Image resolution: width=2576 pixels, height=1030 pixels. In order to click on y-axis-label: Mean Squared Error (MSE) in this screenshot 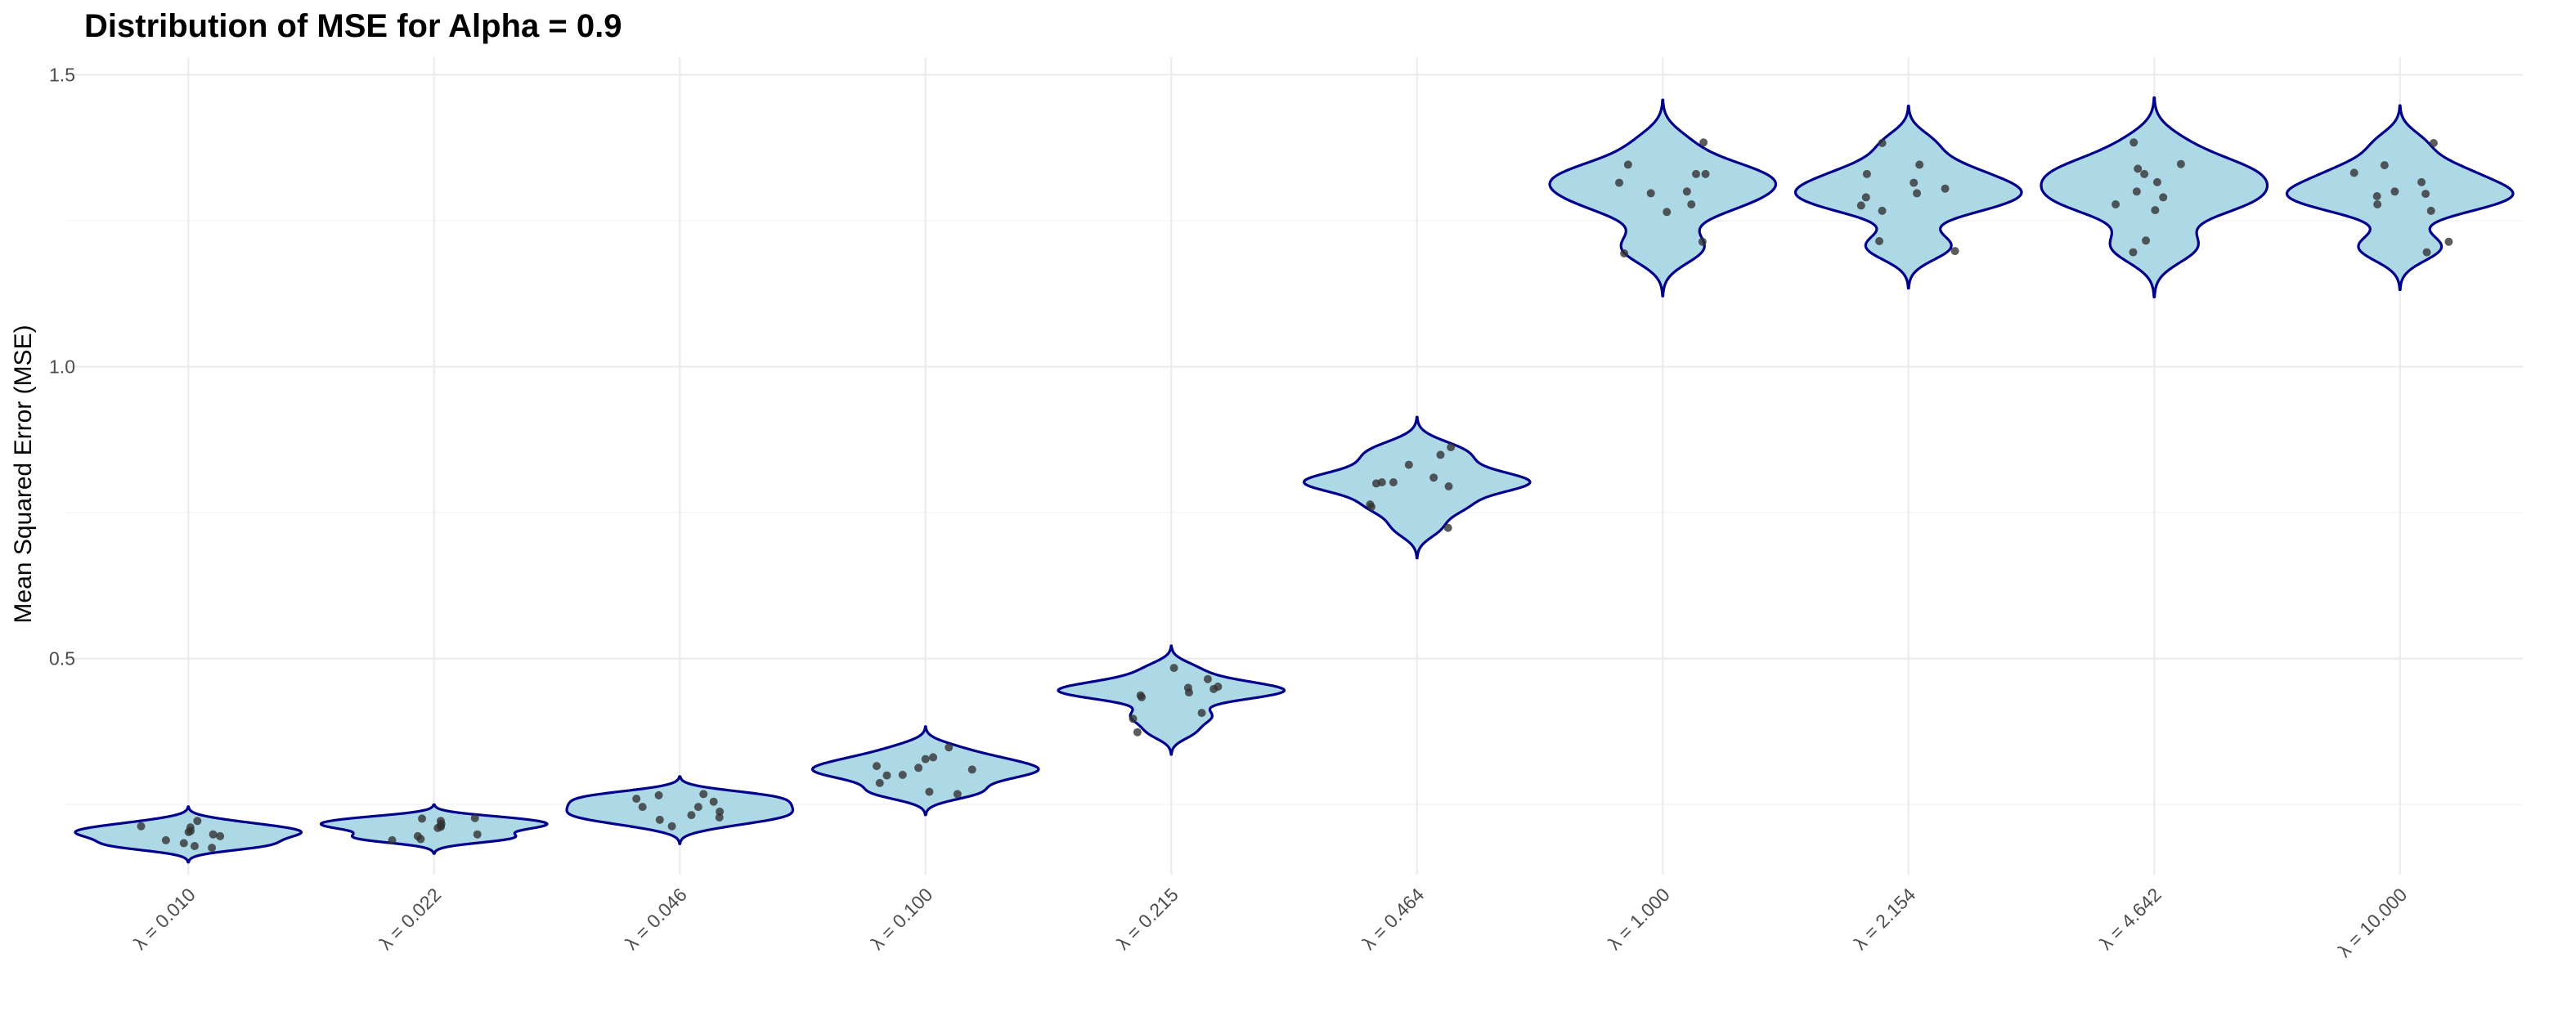, I will do `click(24, 474)`.